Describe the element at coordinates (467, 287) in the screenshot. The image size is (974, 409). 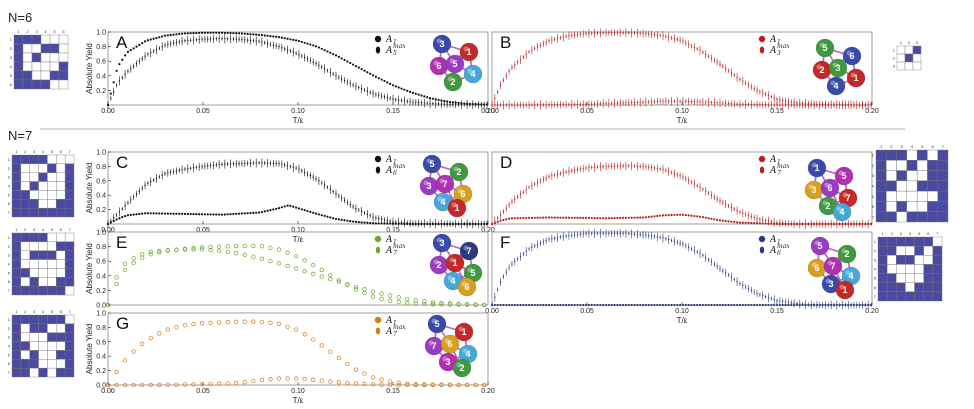
I see `cluster-ball` at that location.